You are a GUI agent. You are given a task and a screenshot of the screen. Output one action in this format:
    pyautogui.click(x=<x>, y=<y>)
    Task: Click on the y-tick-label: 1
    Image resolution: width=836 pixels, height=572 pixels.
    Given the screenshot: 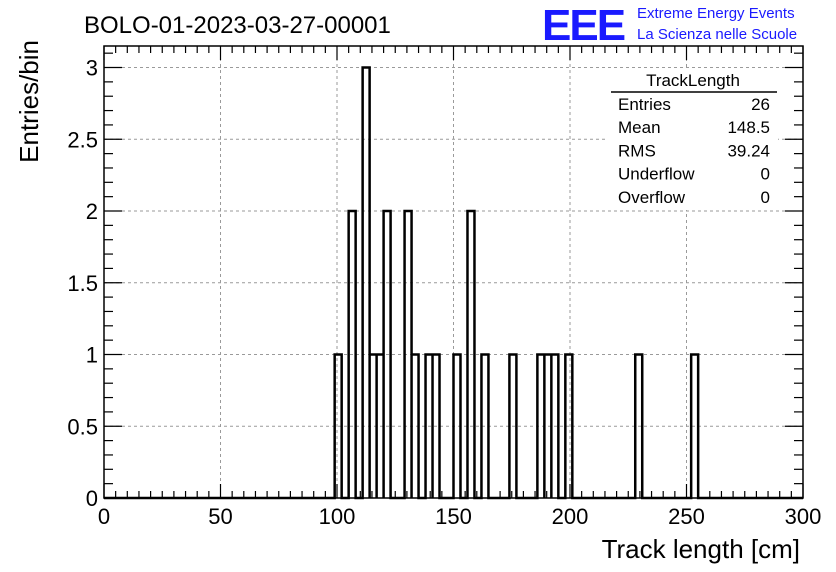 What is the action you would take?
    pyautogui.click(x=92, y=355)
    